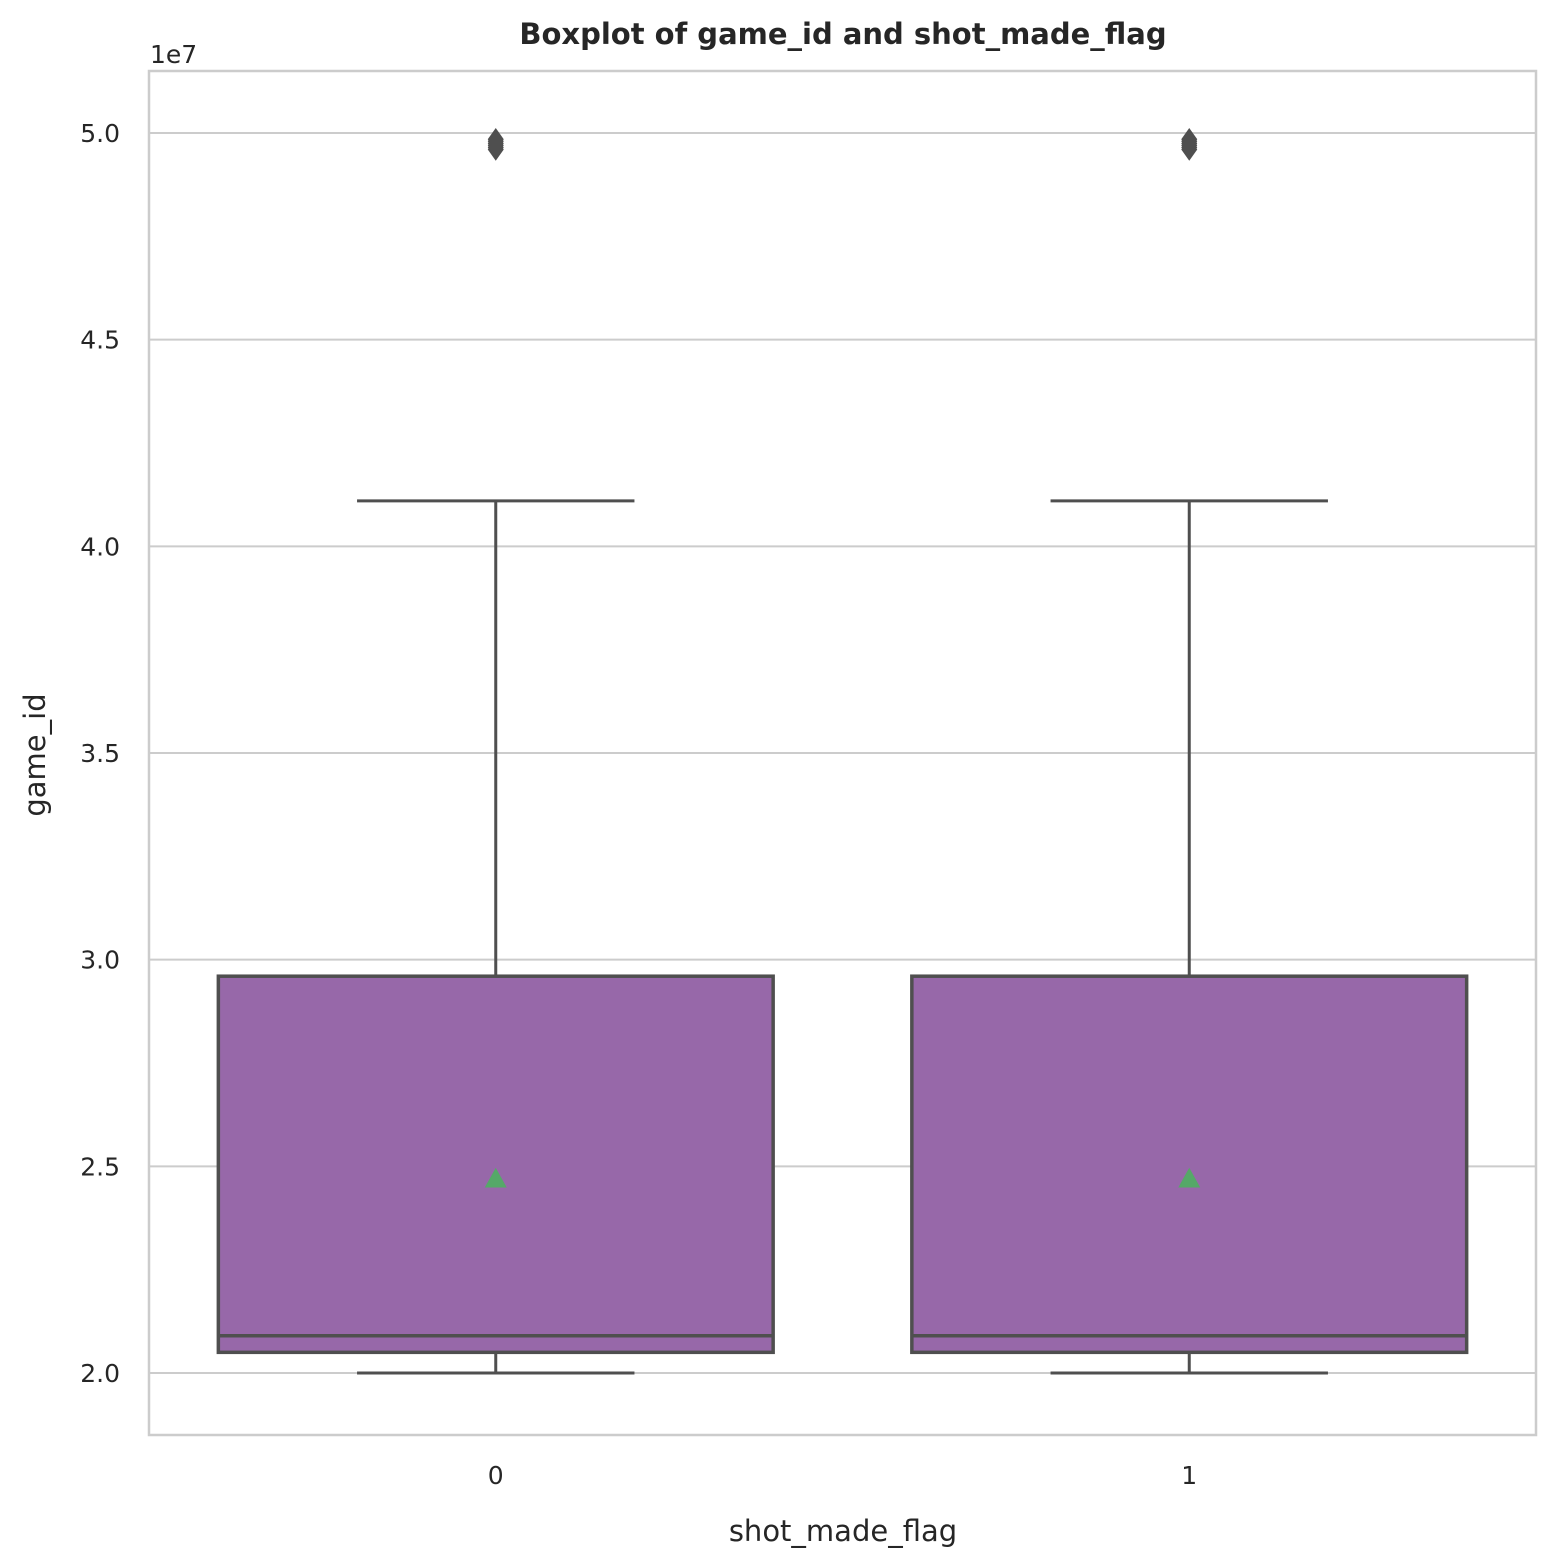 This screenshot has height=1568, width=1562. I want to click on x-tick-label: 1, so click(1189, 1475).